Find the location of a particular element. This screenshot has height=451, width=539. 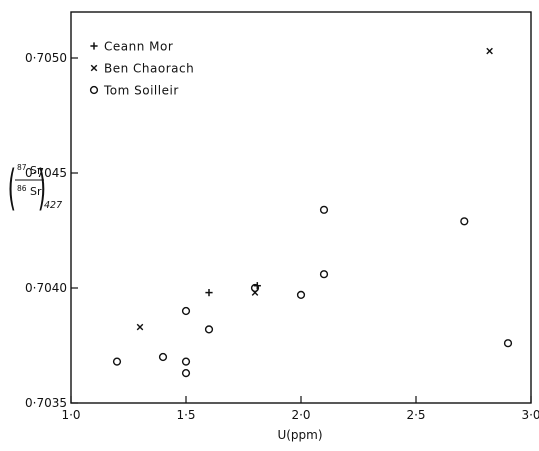

y-tick-label: 0·7045 is located at coordinates (46, 173).